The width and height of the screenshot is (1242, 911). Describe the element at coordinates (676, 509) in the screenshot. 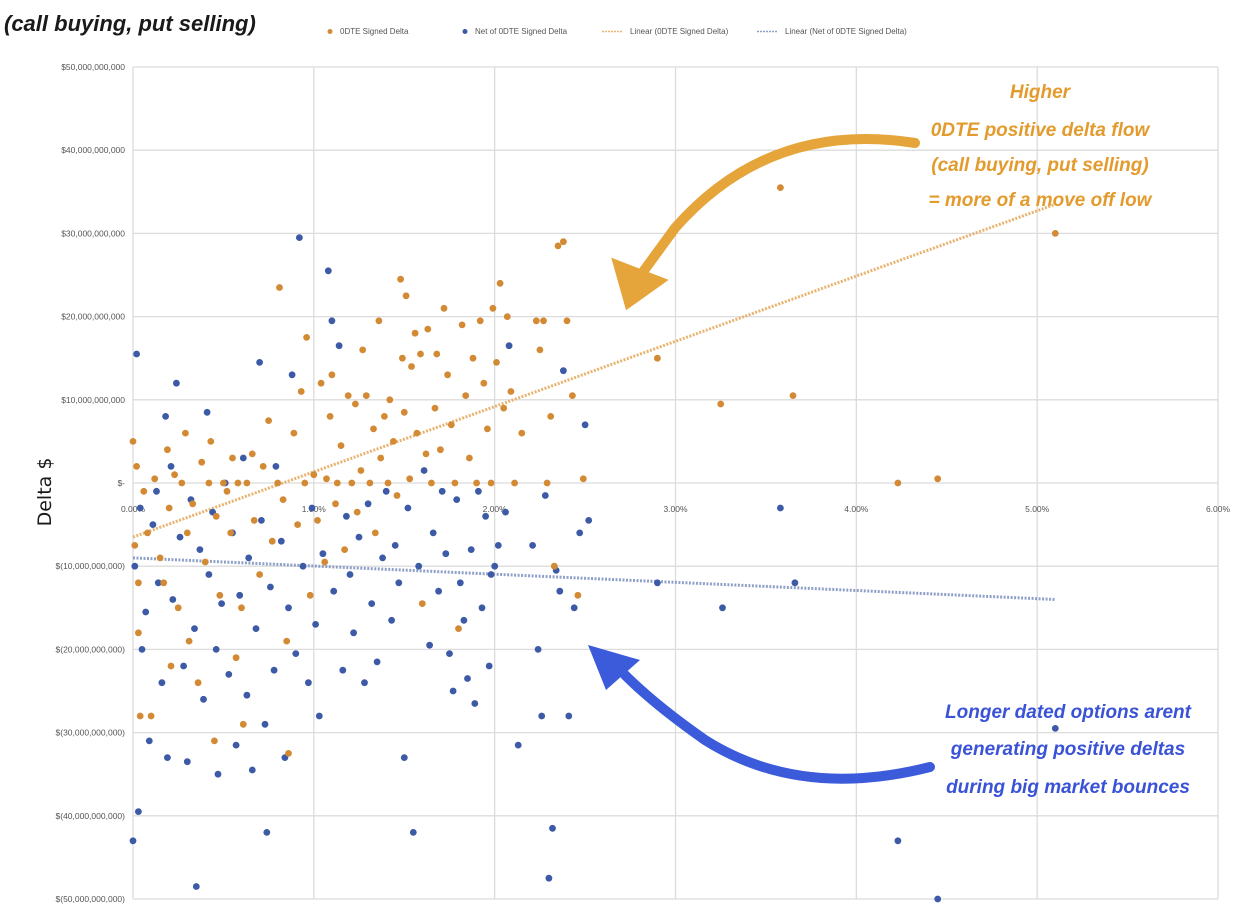

I see `x-axis: 0.00%1.00%2.00%3.00%4.00%5.00%6.00%` at that location.